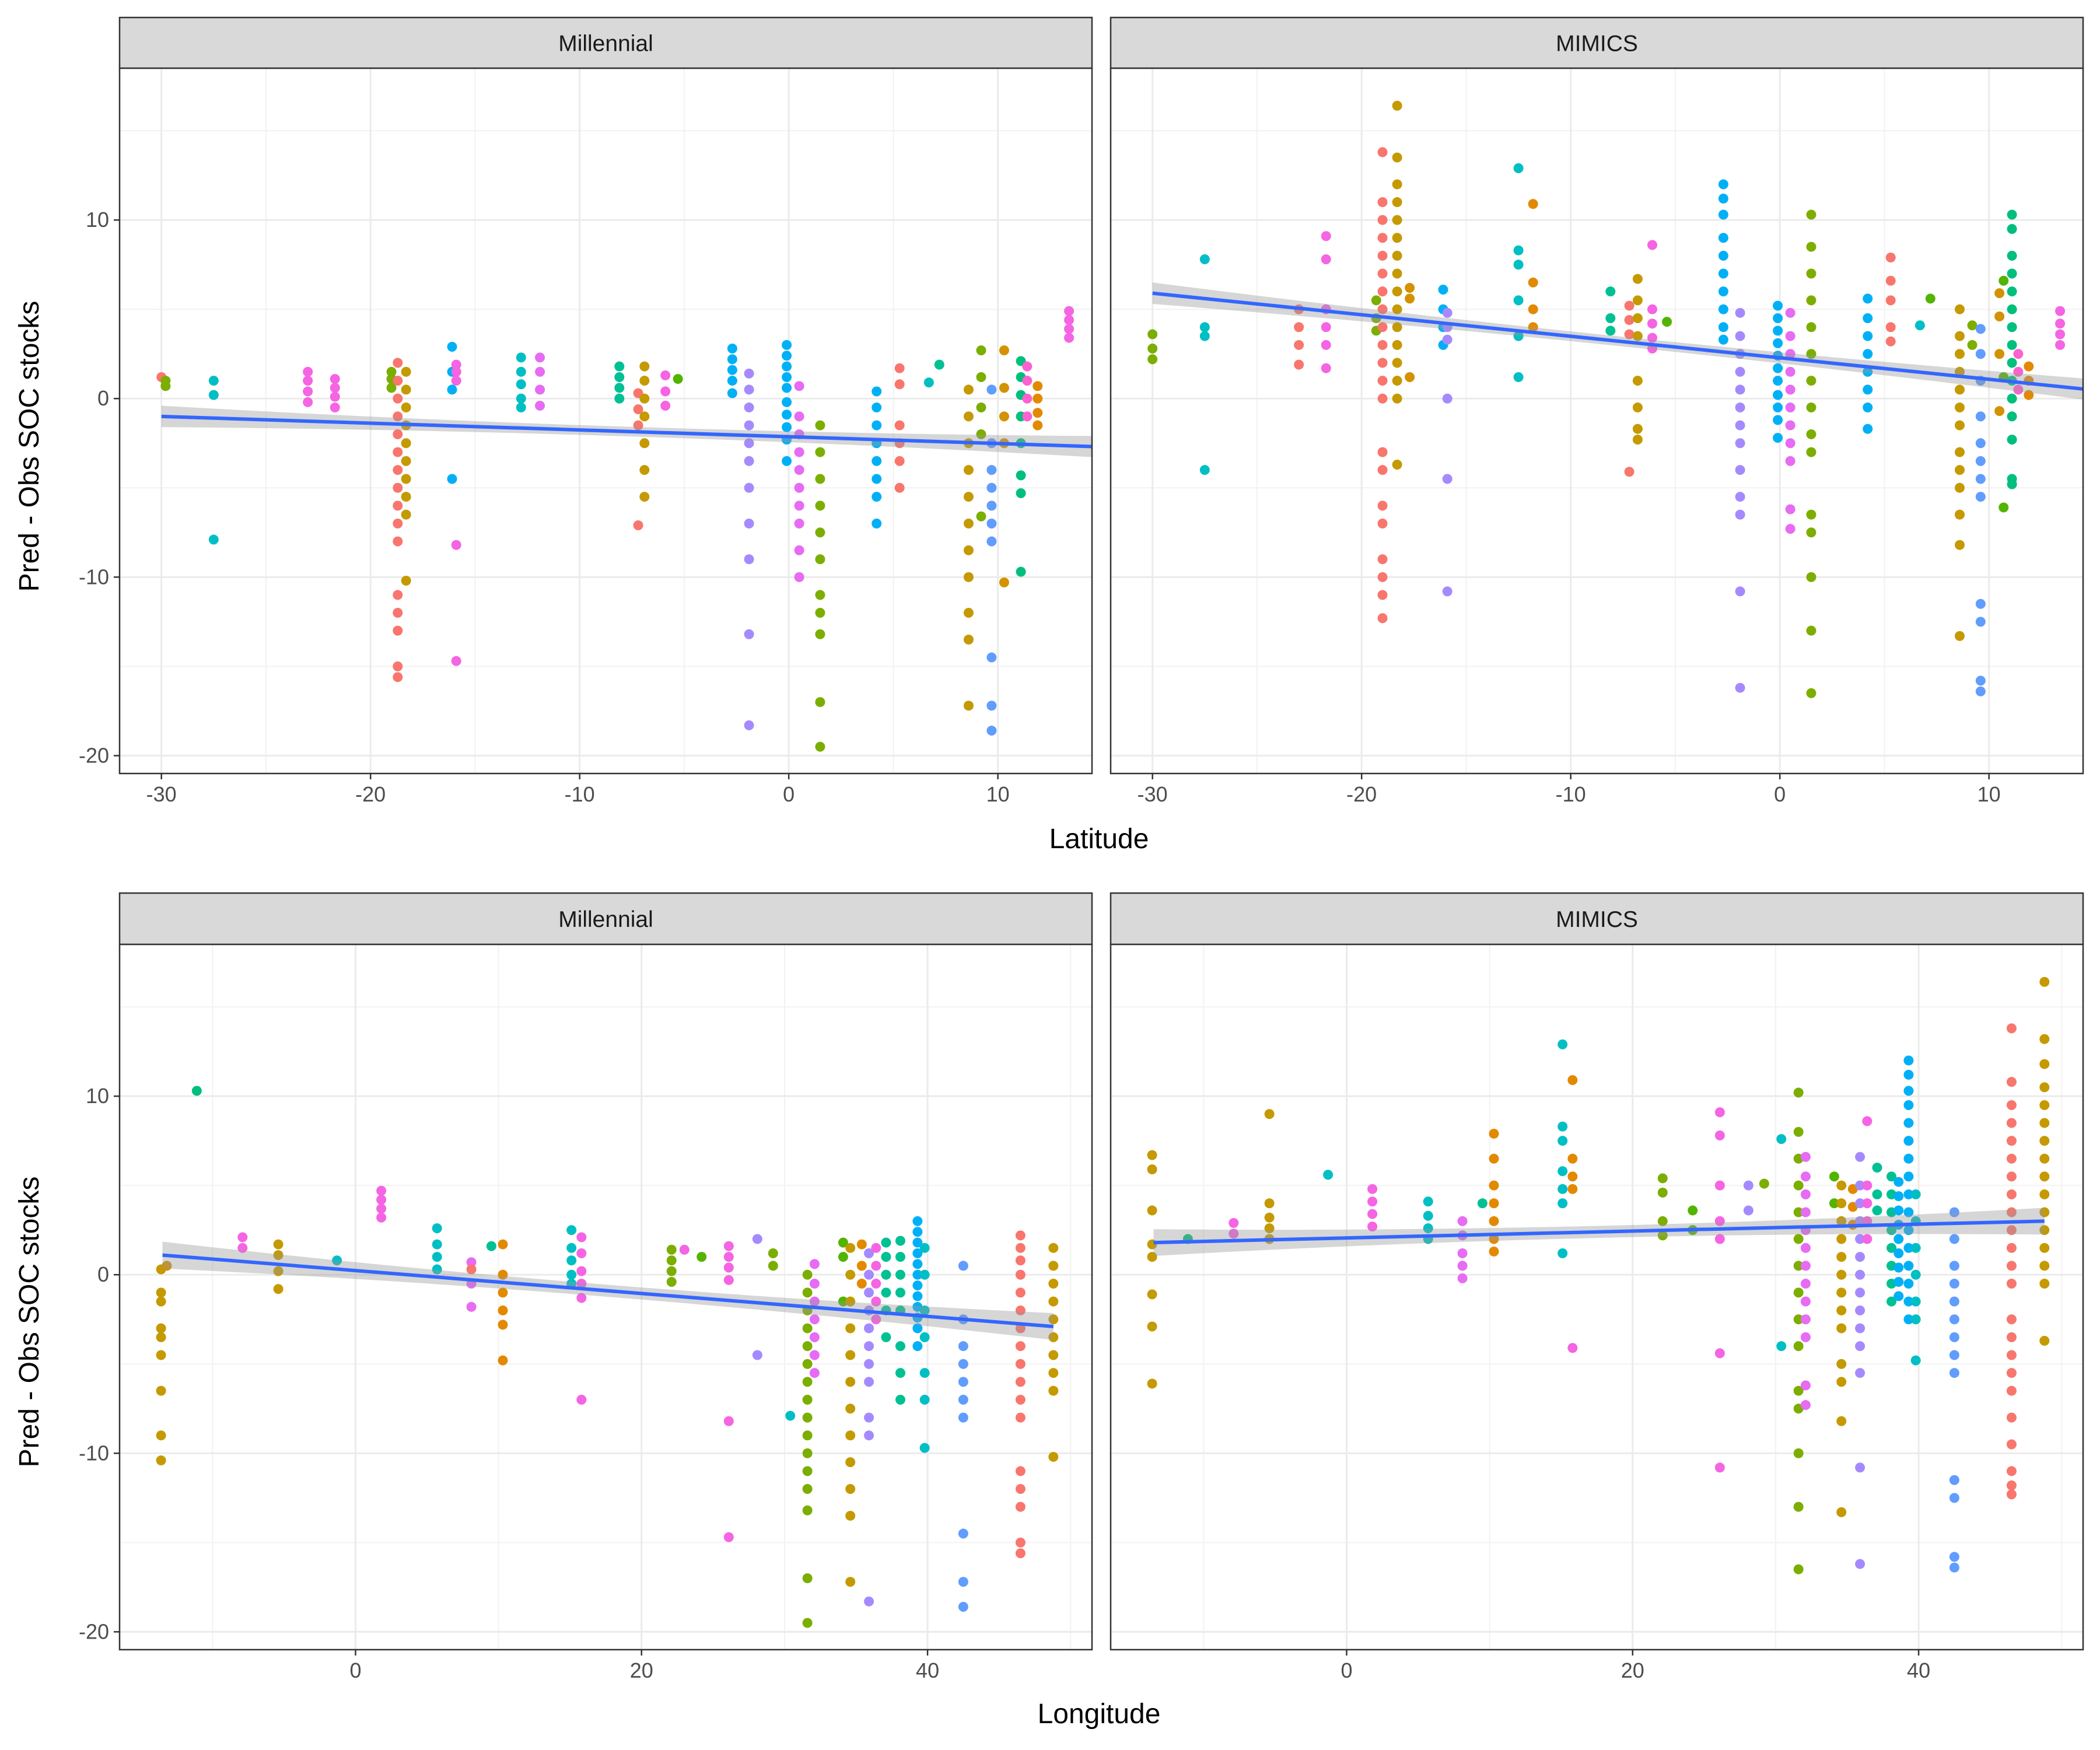 This screenshot has height=1750, width=2100. I want to click on data-points, so click(1598, 1275).